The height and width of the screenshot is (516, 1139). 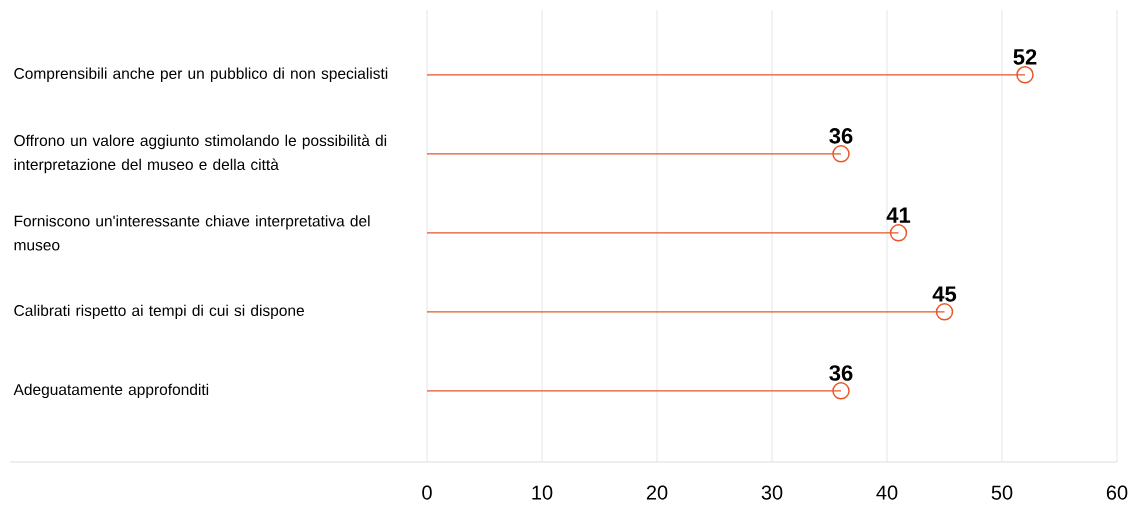 I want to click on x-tick-label: 60, so click(x=1117, y=492).